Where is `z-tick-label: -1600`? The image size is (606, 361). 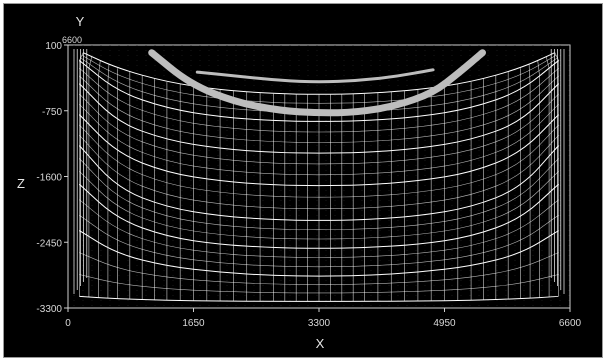 z-tick-label: -1600 is located at coordinates (49, 178).